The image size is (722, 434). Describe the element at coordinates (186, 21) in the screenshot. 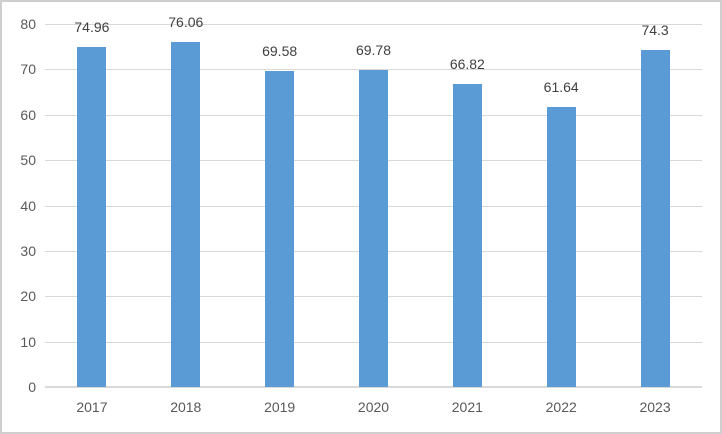

I see `data-label-2018: 76.06` at that location.